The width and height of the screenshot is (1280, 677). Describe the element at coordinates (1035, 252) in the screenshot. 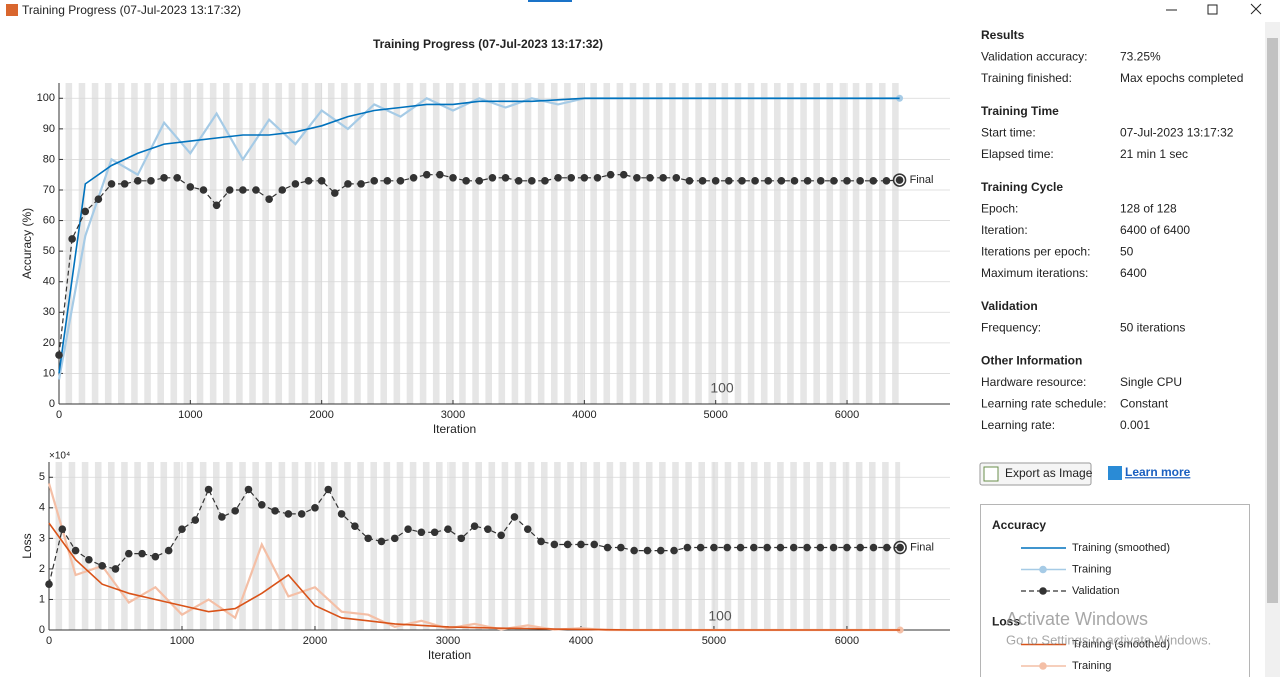

I see `panel-label: Iterations per epoch:` at that location.